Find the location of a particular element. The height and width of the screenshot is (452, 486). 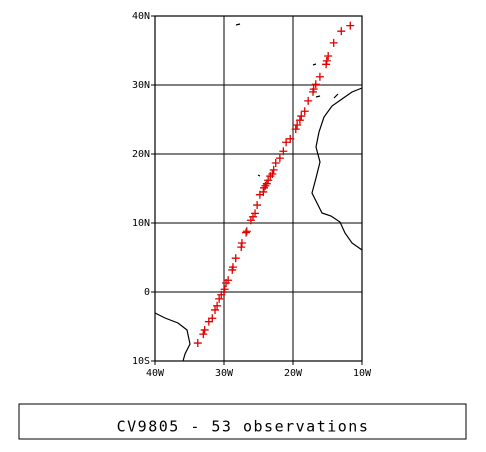

y-tick-label: 30N is located at coordinates (141, 85).